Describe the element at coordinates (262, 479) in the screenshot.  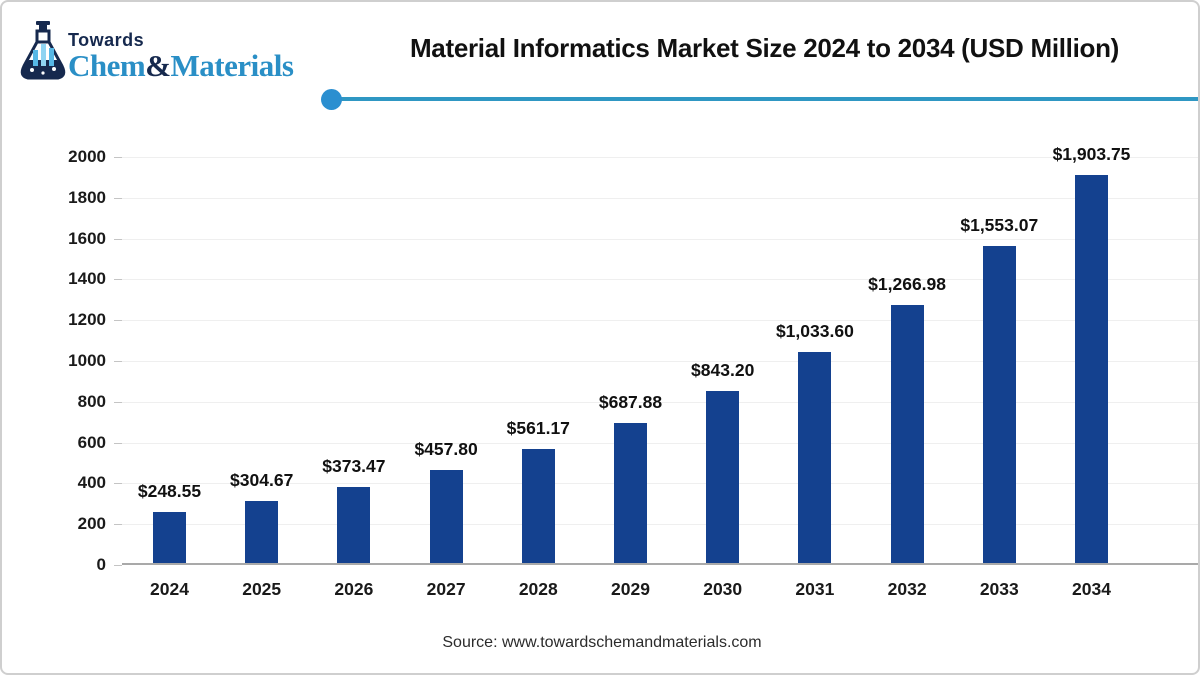
I see `bar-value-label: $304.67` at that location.